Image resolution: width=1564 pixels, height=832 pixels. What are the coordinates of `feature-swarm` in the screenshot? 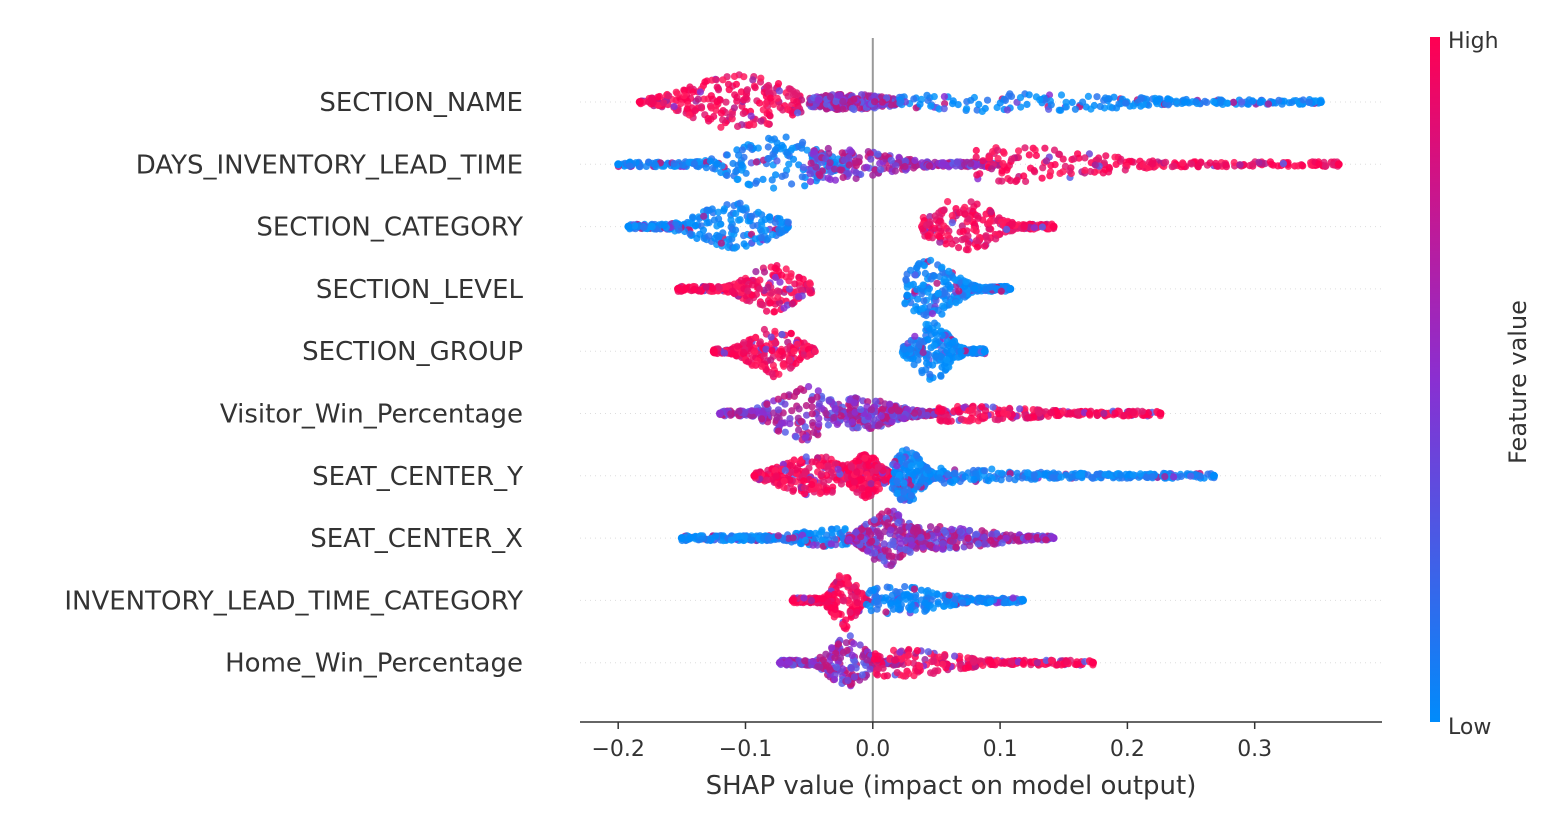 It's located at (841, 226).